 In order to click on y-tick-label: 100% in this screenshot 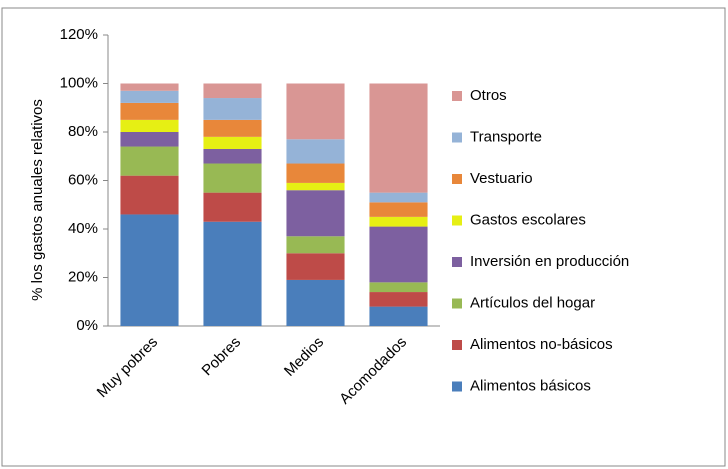, I will do `click(79, 82)`.